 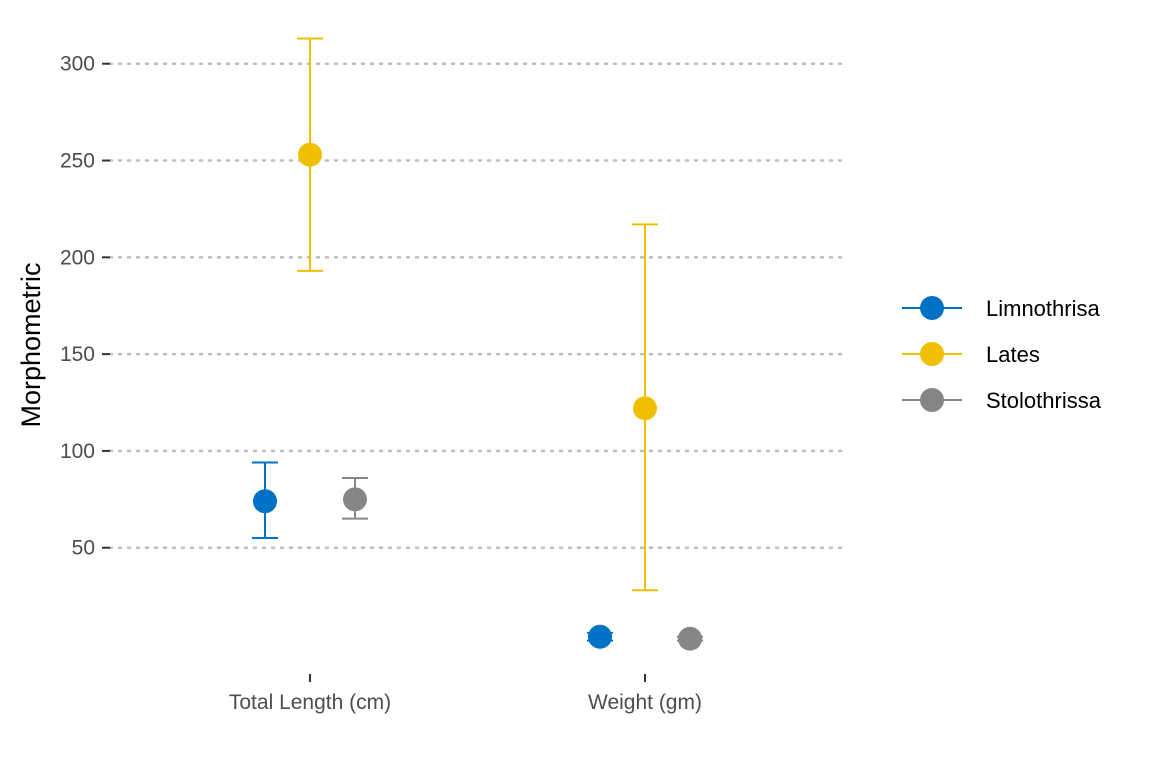 I want to click on legend-label: Lates, so click(x=1013, y=354).